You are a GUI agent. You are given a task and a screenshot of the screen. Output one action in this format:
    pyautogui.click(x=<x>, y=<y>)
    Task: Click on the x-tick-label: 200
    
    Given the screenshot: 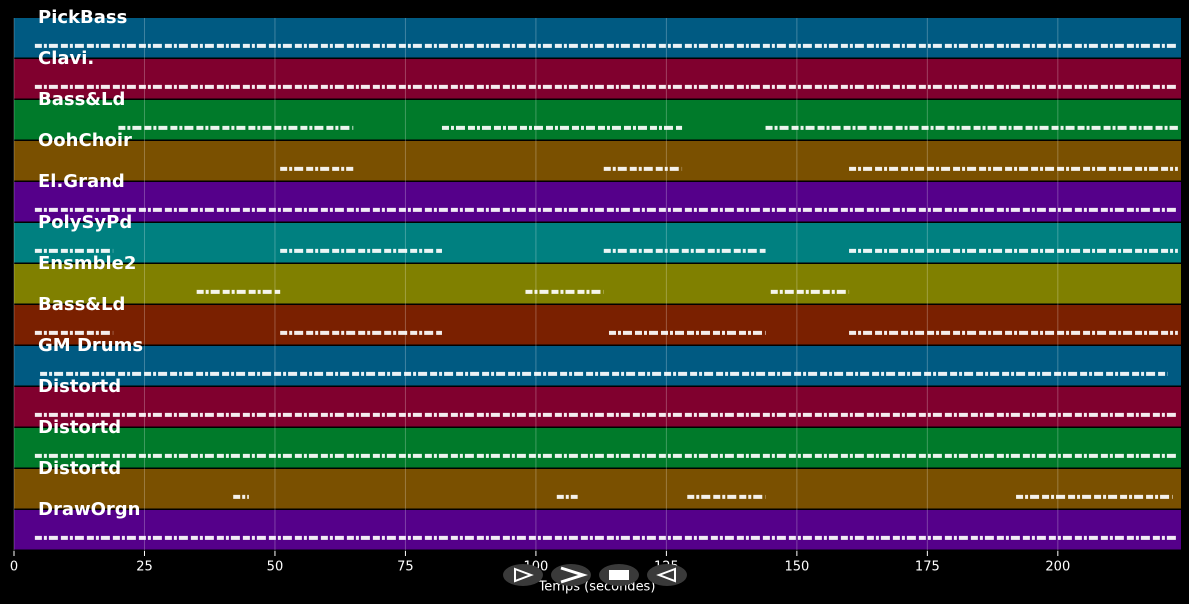 What is the action you would take?
    pyautogui.click(x=1057, y=567)
    